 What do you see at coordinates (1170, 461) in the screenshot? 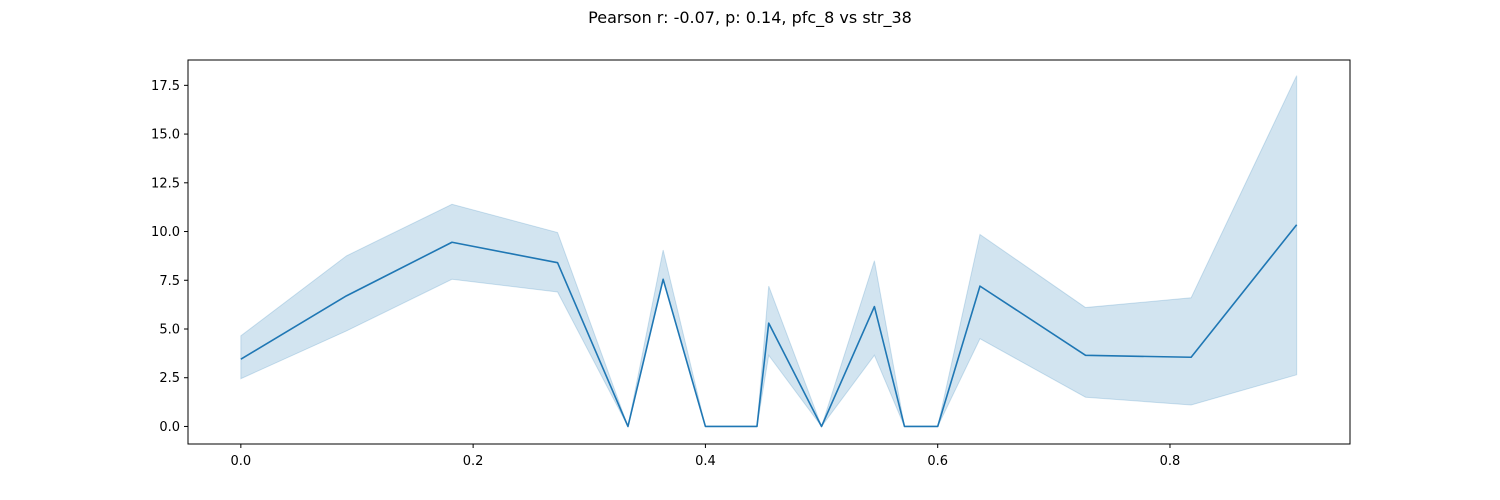
I see `x-tick-label: 0.8` at bounding box center [1170, 461].